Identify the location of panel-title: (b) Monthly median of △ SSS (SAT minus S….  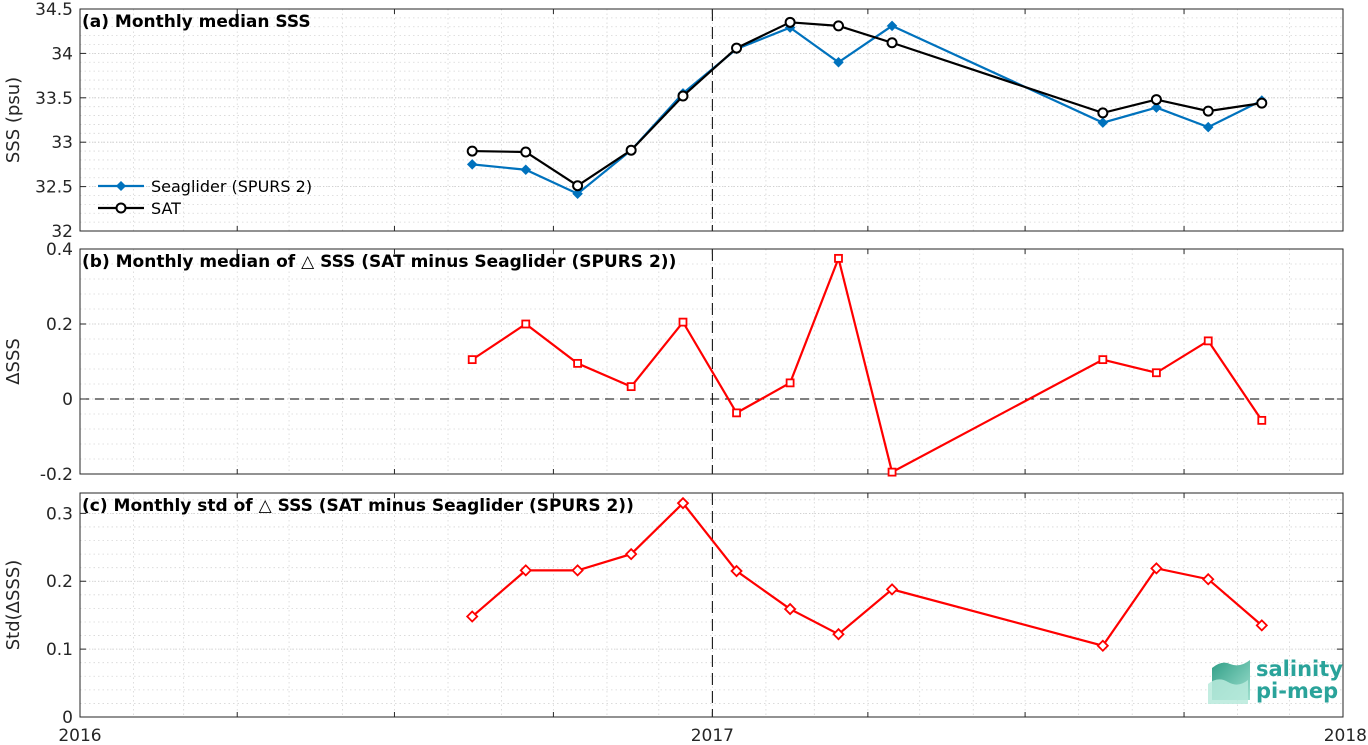
(379, 262).